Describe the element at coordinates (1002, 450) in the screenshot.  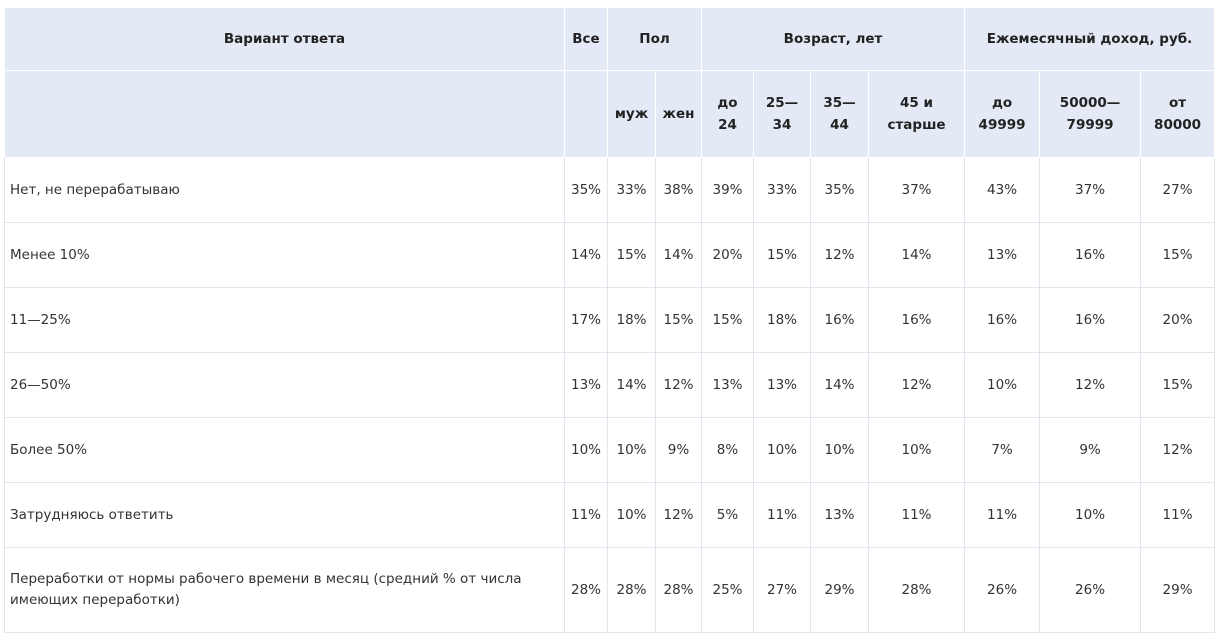
I see `table-cell: 7%` at that location.